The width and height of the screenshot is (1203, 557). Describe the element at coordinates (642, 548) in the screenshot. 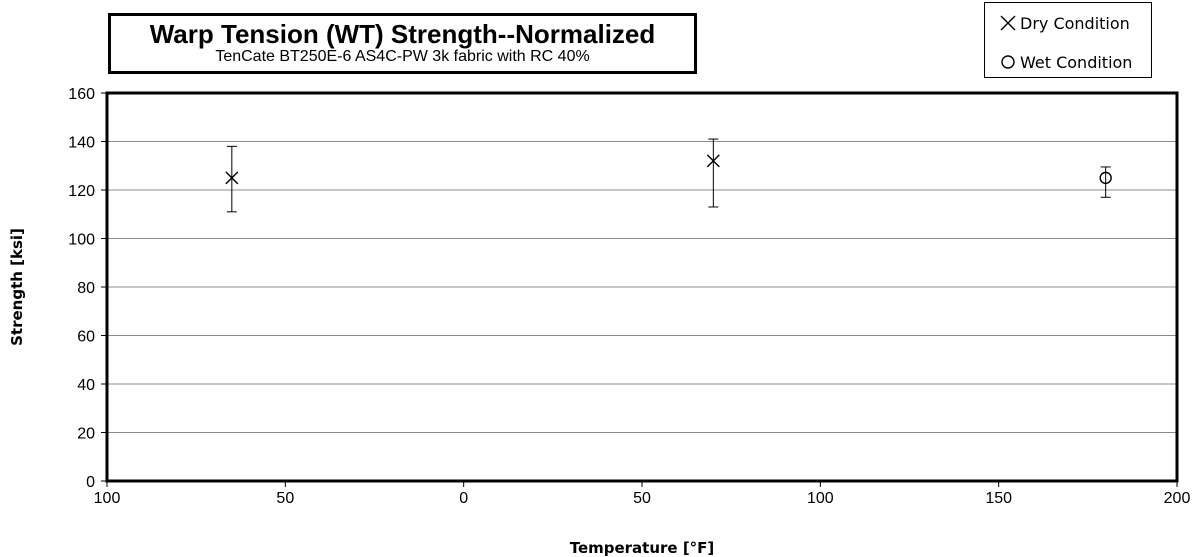

I see `x-axis-title: Temperature [°F]` at that location.